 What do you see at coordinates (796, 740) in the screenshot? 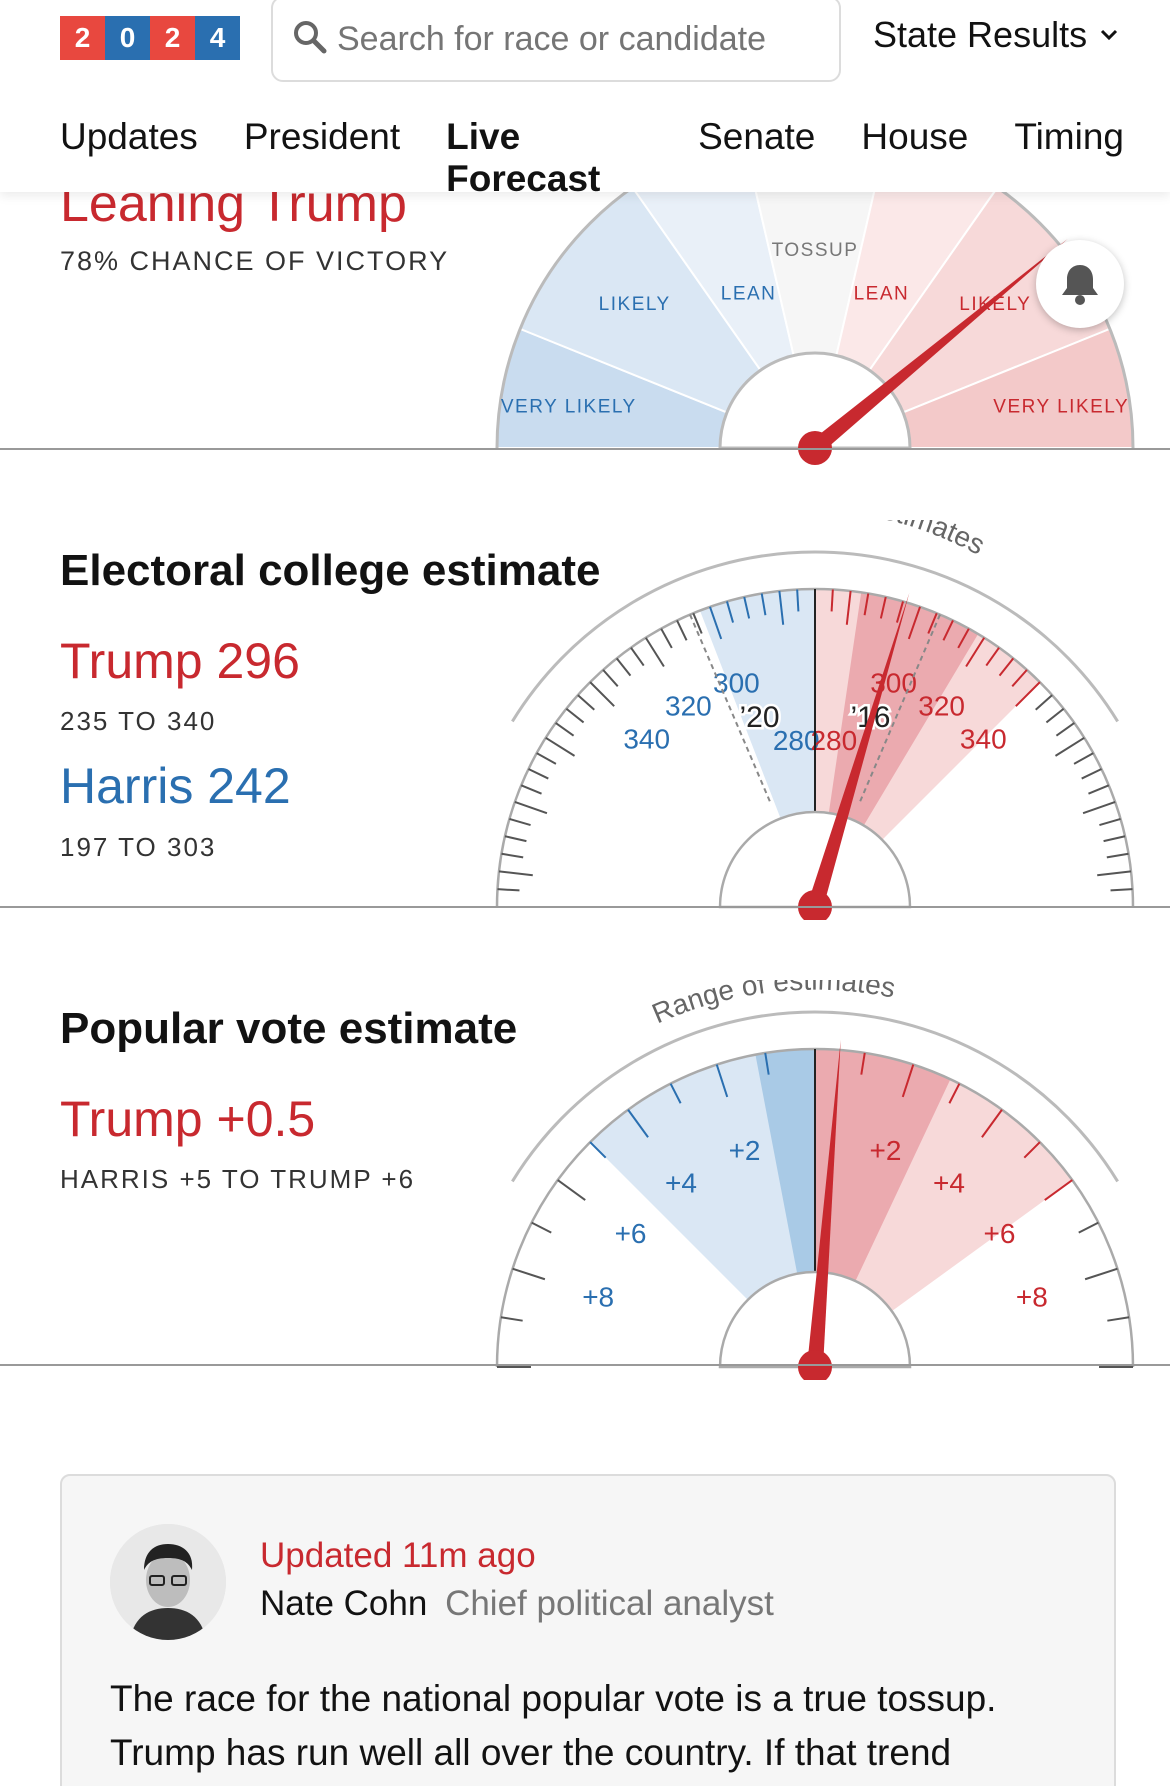
I see `tick-label: 280` at bounding box center [796, 740].